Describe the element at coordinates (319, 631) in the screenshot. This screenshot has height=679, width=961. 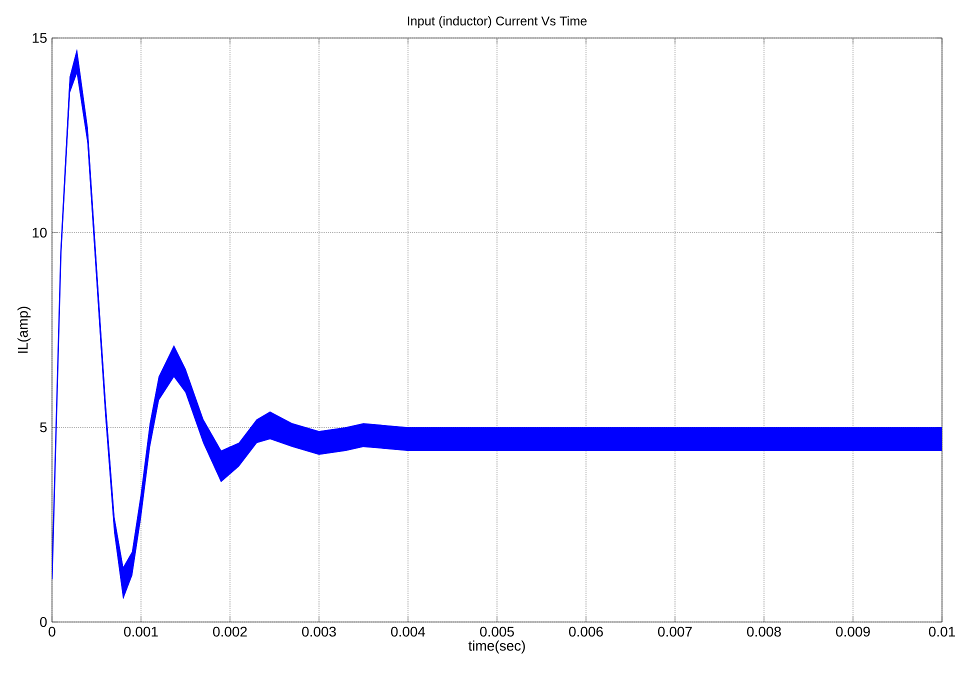
I see `x-tick-label: 0.003` at that location.